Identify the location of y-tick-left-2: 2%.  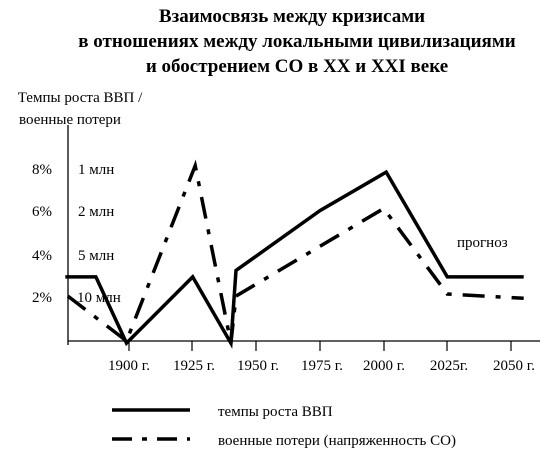
(42, 298).